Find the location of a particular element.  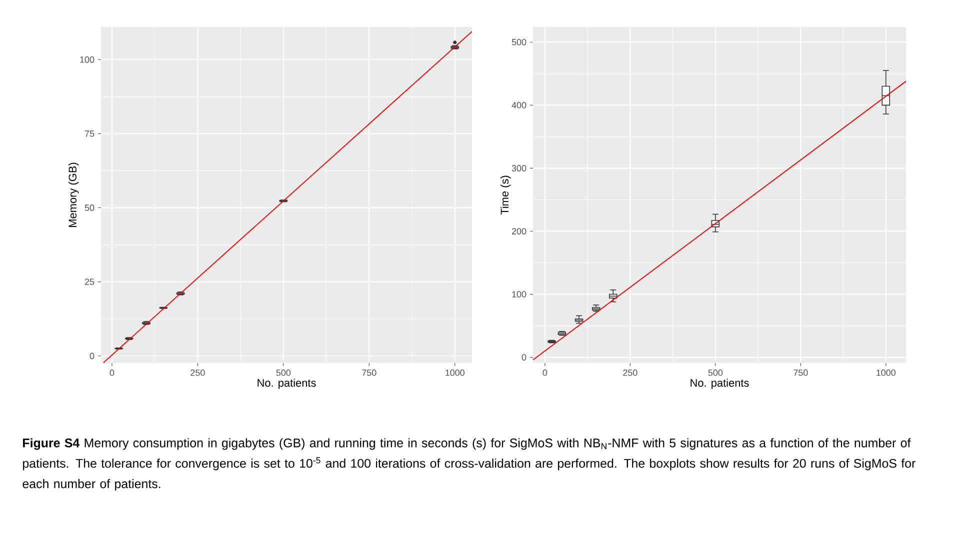

y-axis-title: Time (s) is located at coordinates (505, 195).